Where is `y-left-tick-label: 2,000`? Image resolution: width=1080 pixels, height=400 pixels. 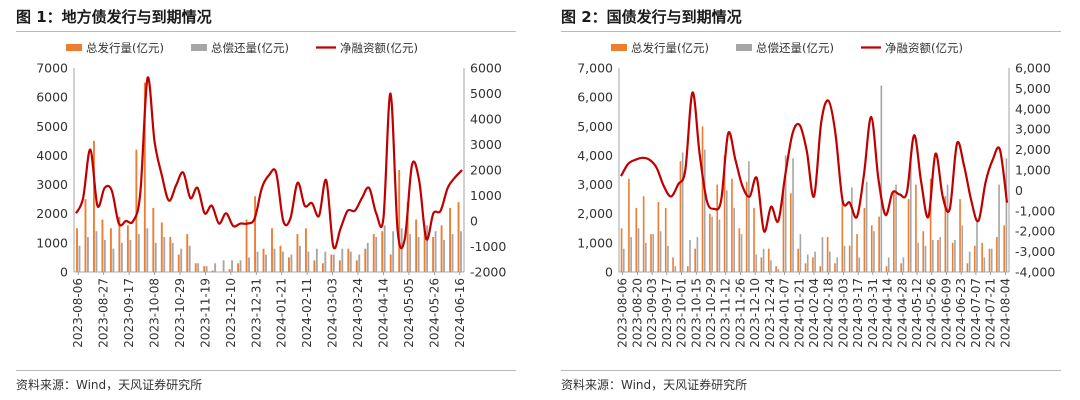
y-left-tick-label: 2,000 is located at coordinates (595, 213).